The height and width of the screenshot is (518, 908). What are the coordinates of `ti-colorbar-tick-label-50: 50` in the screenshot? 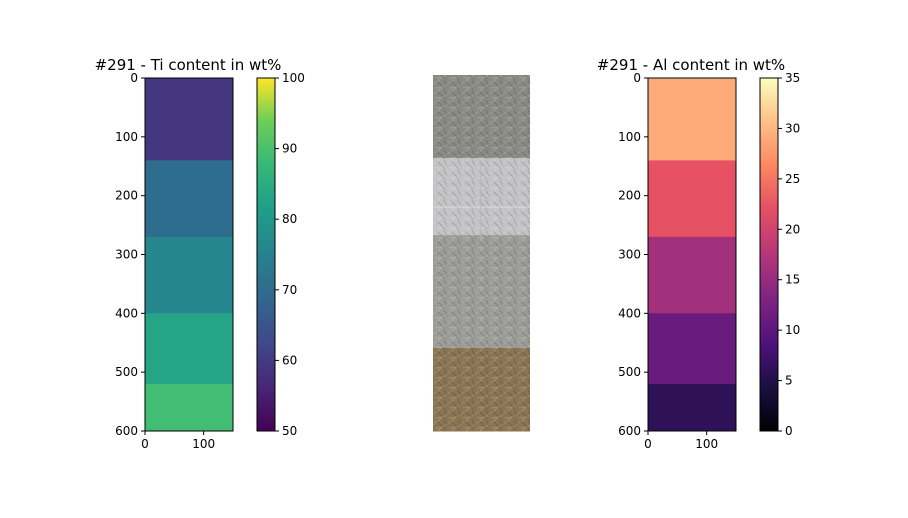 It's located at (289, 431).